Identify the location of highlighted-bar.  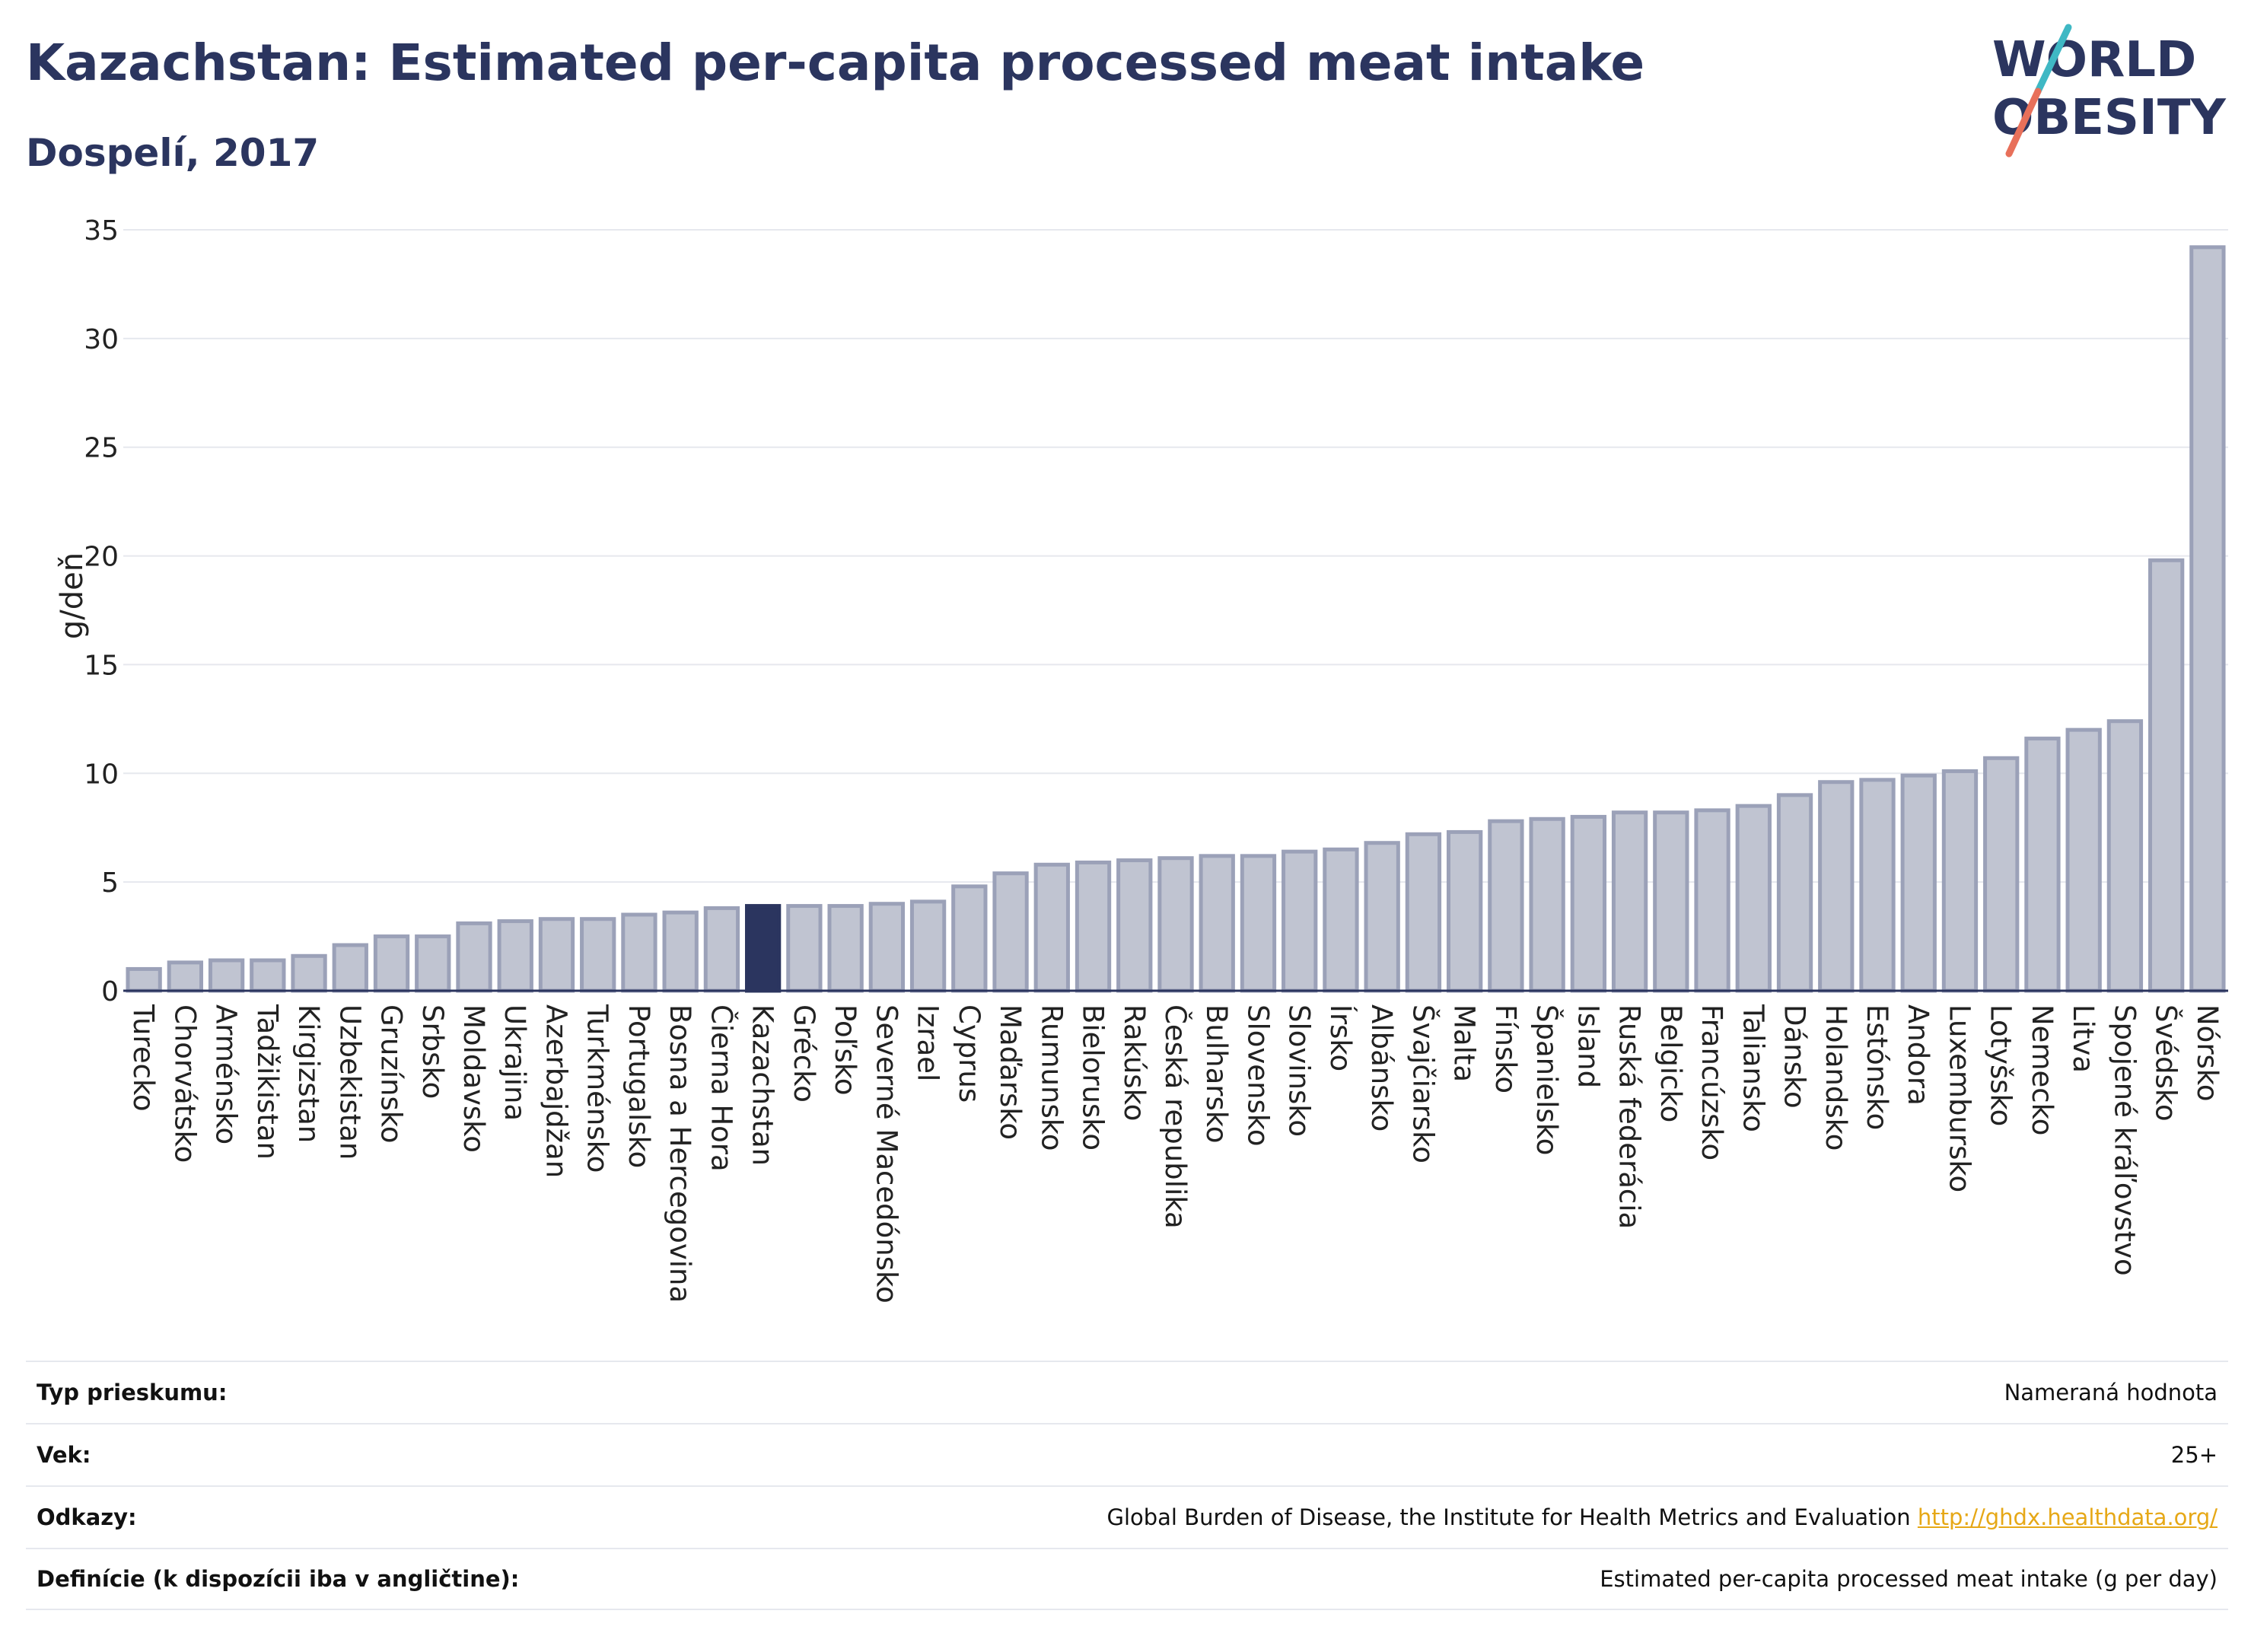
(763, 948).